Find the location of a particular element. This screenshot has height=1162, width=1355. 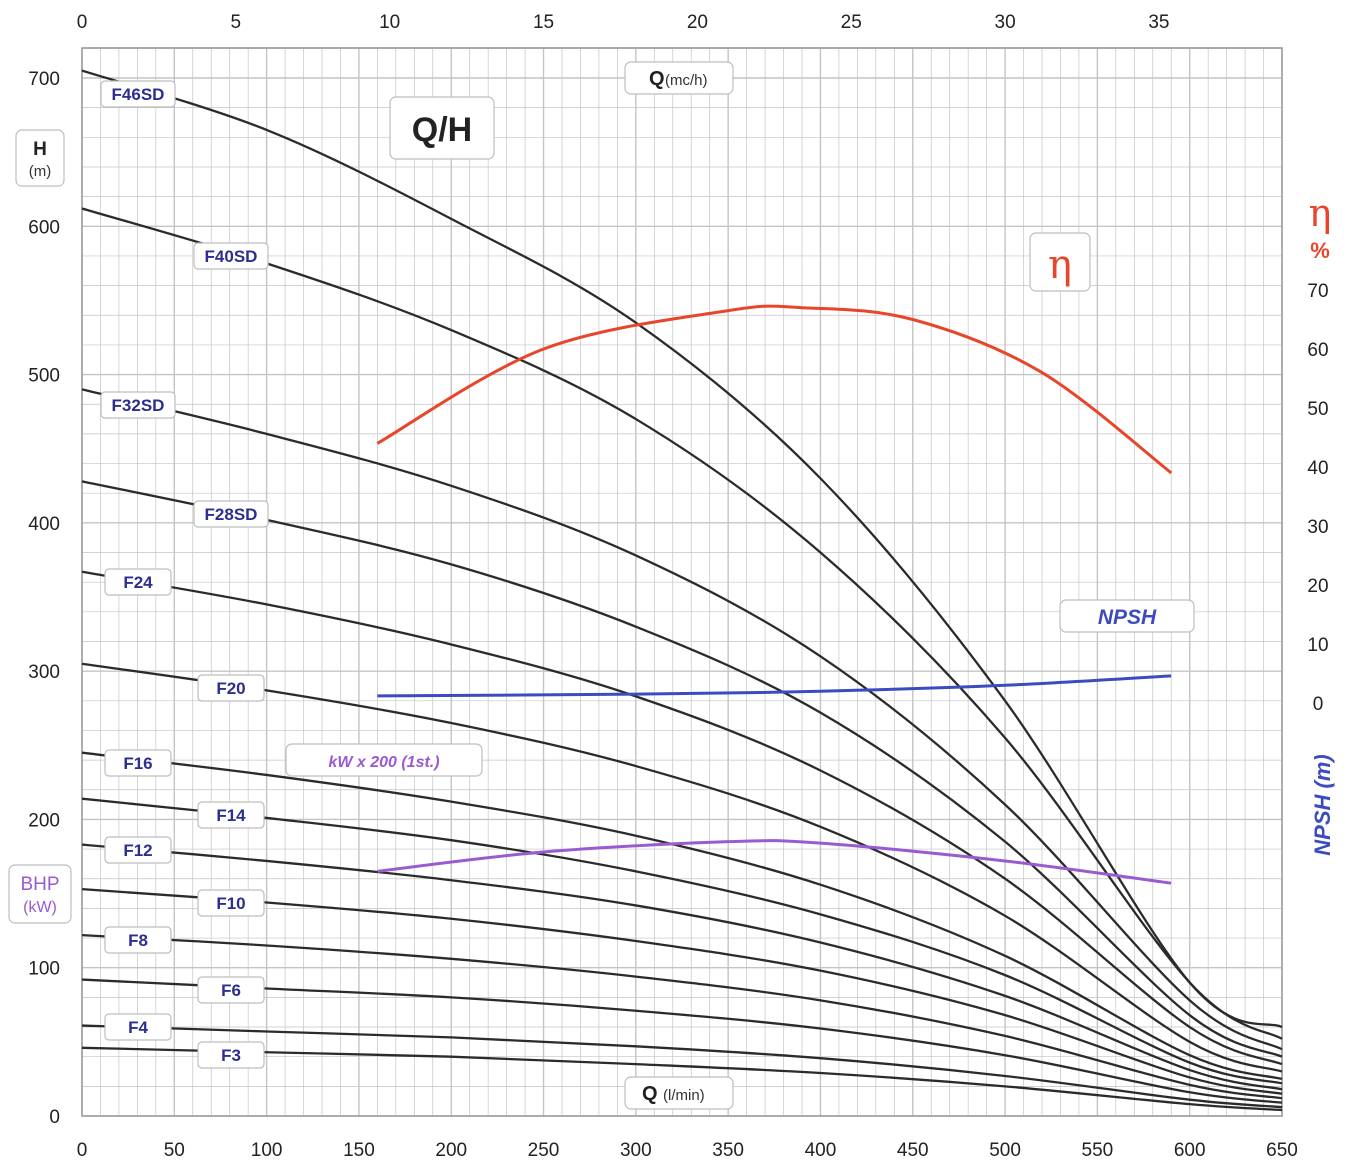

curve-tag-f24: F24 is located at coordinates (138, 582).